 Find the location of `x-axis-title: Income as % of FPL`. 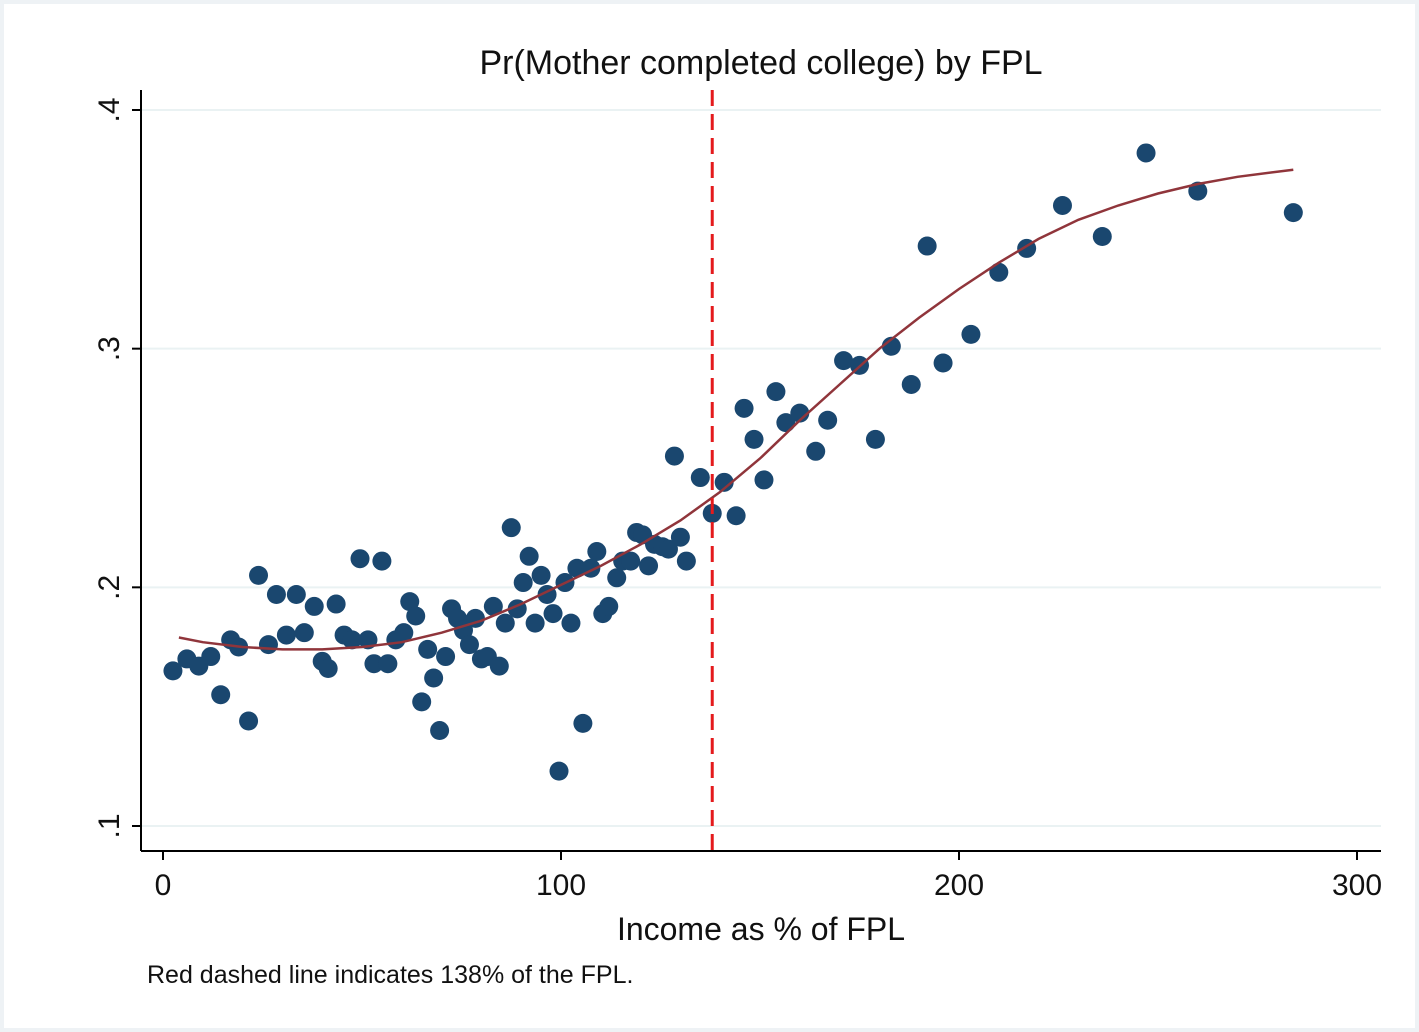

x-axis-title: Income as % of FPL is located at coordinates (761, 929).